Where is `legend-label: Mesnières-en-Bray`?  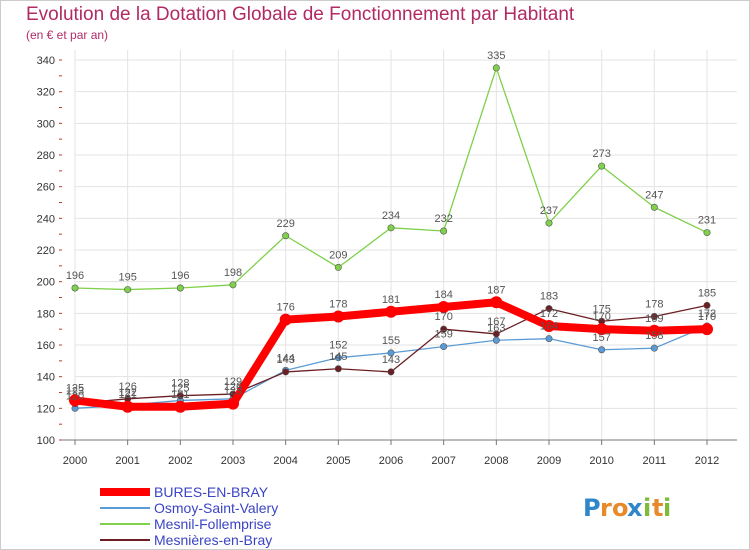 legend-label: Mesnières-en-Bray is located at coordinates (213, 540).